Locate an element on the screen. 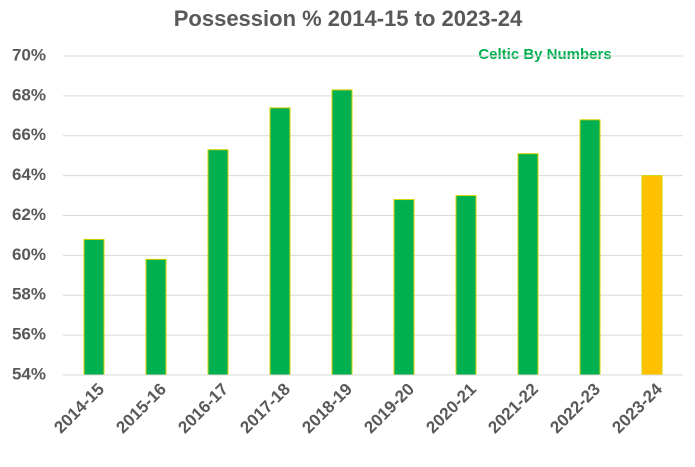  annotation: Celtic By Numbers is located at coordinates (544, 54).